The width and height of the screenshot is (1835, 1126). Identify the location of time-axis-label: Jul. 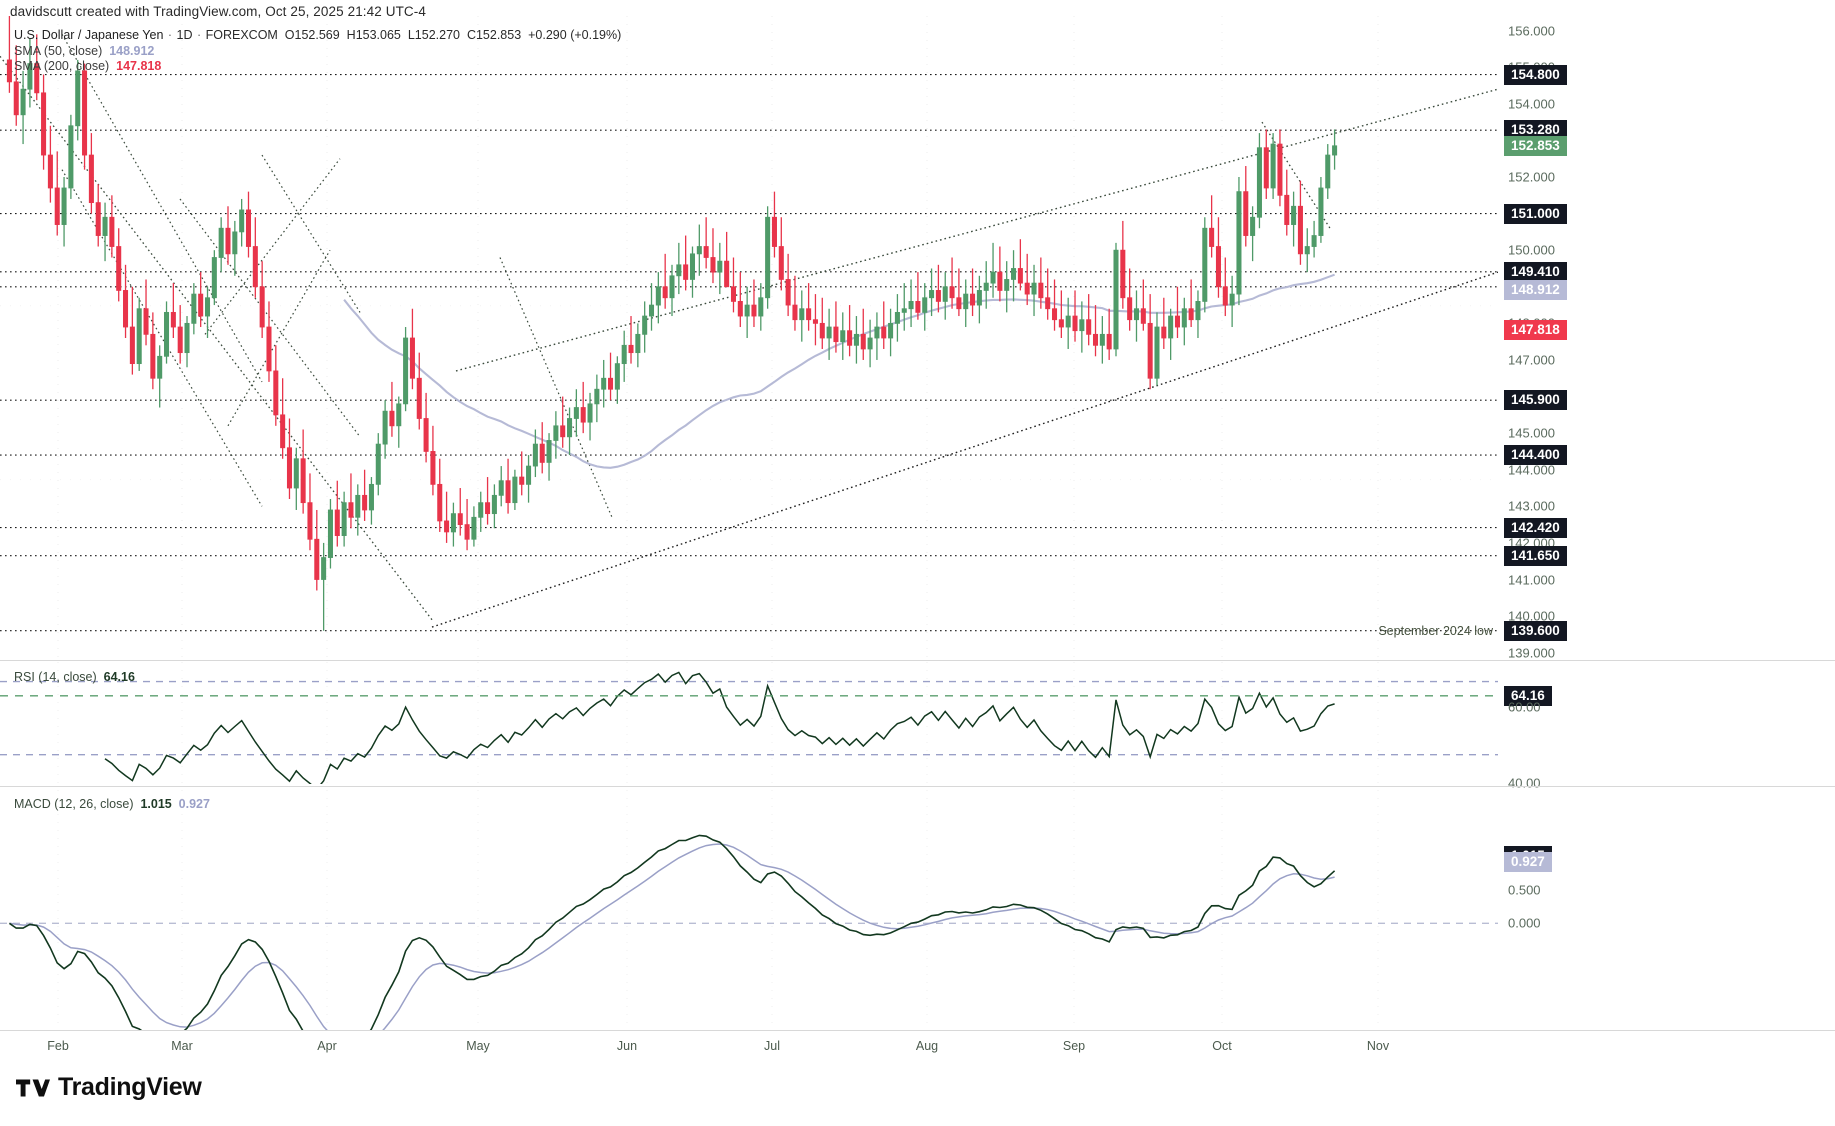
(772, 1046).